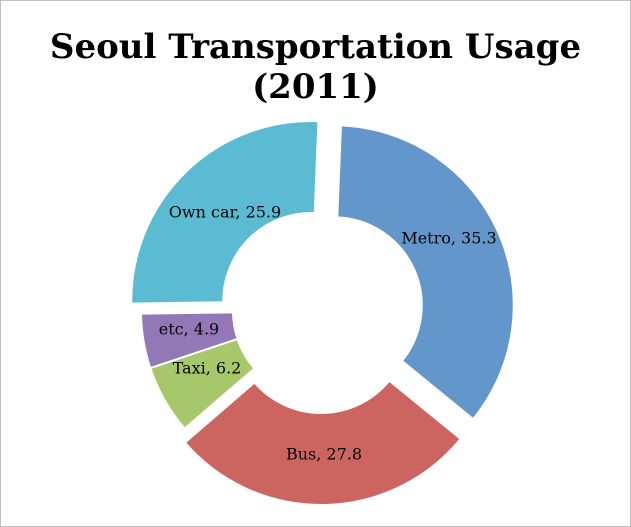  What do you see at coordinates (448, 238) in the screenshot?
I see `data-label-metro: Metro, 35.3` at bounding box center [448, 238].